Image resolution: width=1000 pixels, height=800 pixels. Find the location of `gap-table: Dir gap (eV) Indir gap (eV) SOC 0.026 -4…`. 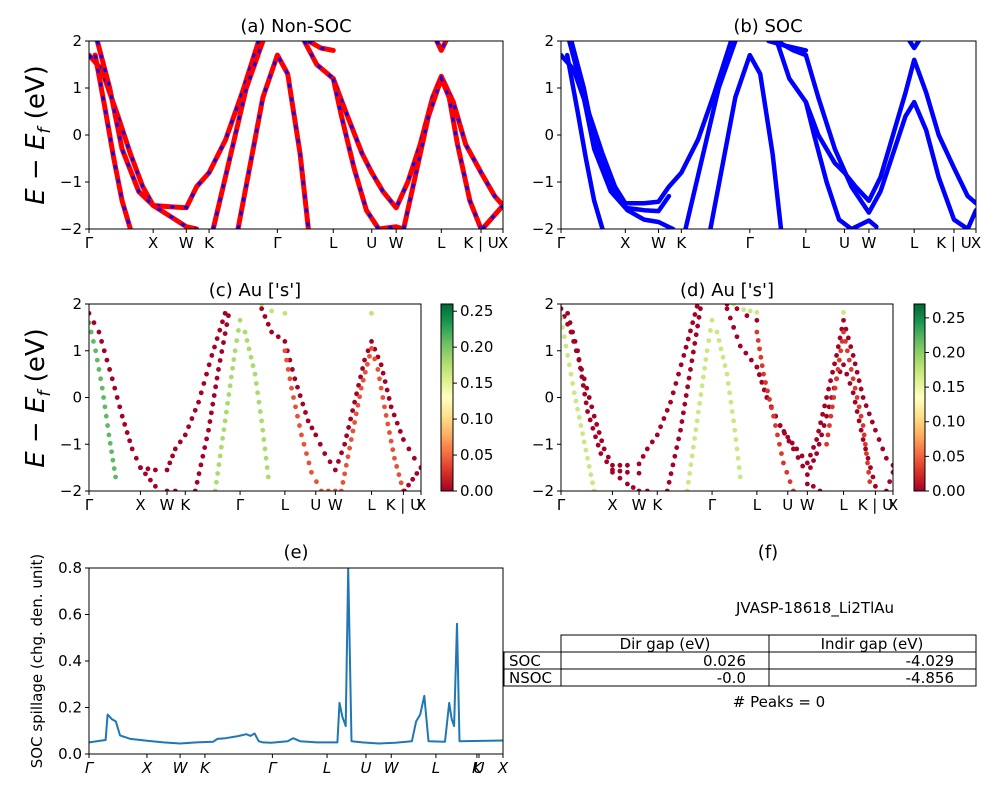

gap-table: Dir gap (eV) Indir gap (eV) SOC 0.026 -4… is located at coordinates (740, 660).